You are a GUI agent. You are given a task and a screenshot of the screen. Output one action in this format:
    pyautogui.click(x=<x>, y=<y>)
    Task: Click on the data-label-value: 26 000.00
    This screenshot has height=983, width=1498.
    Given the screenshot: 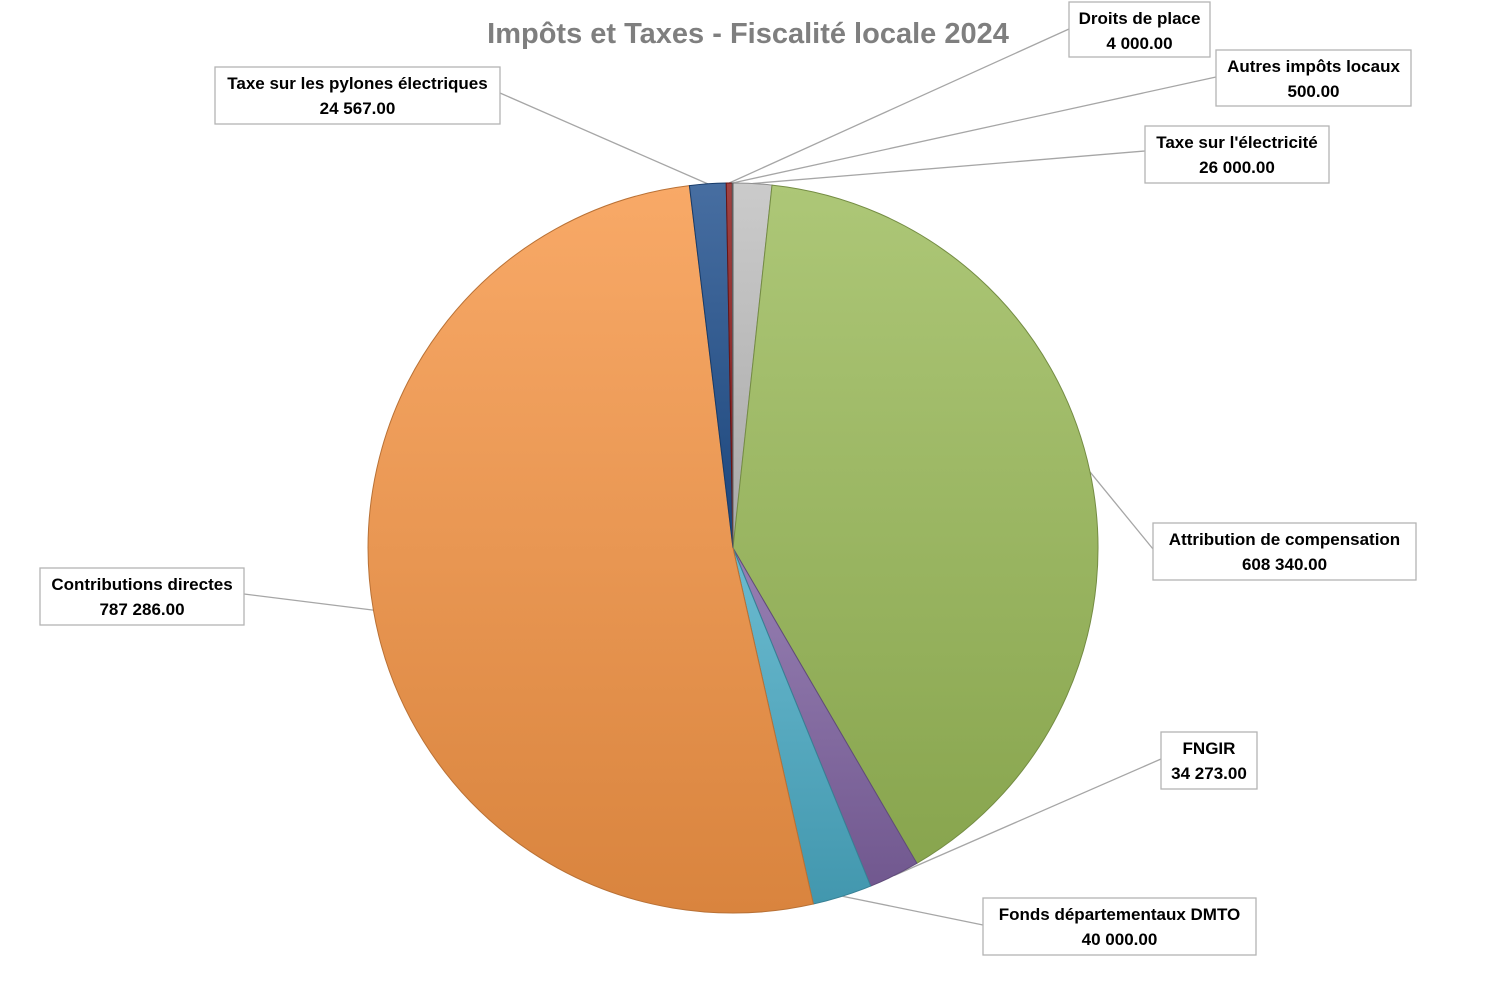 What is the action you would take?
    pyautogui.click(x=1237, y=167)
    